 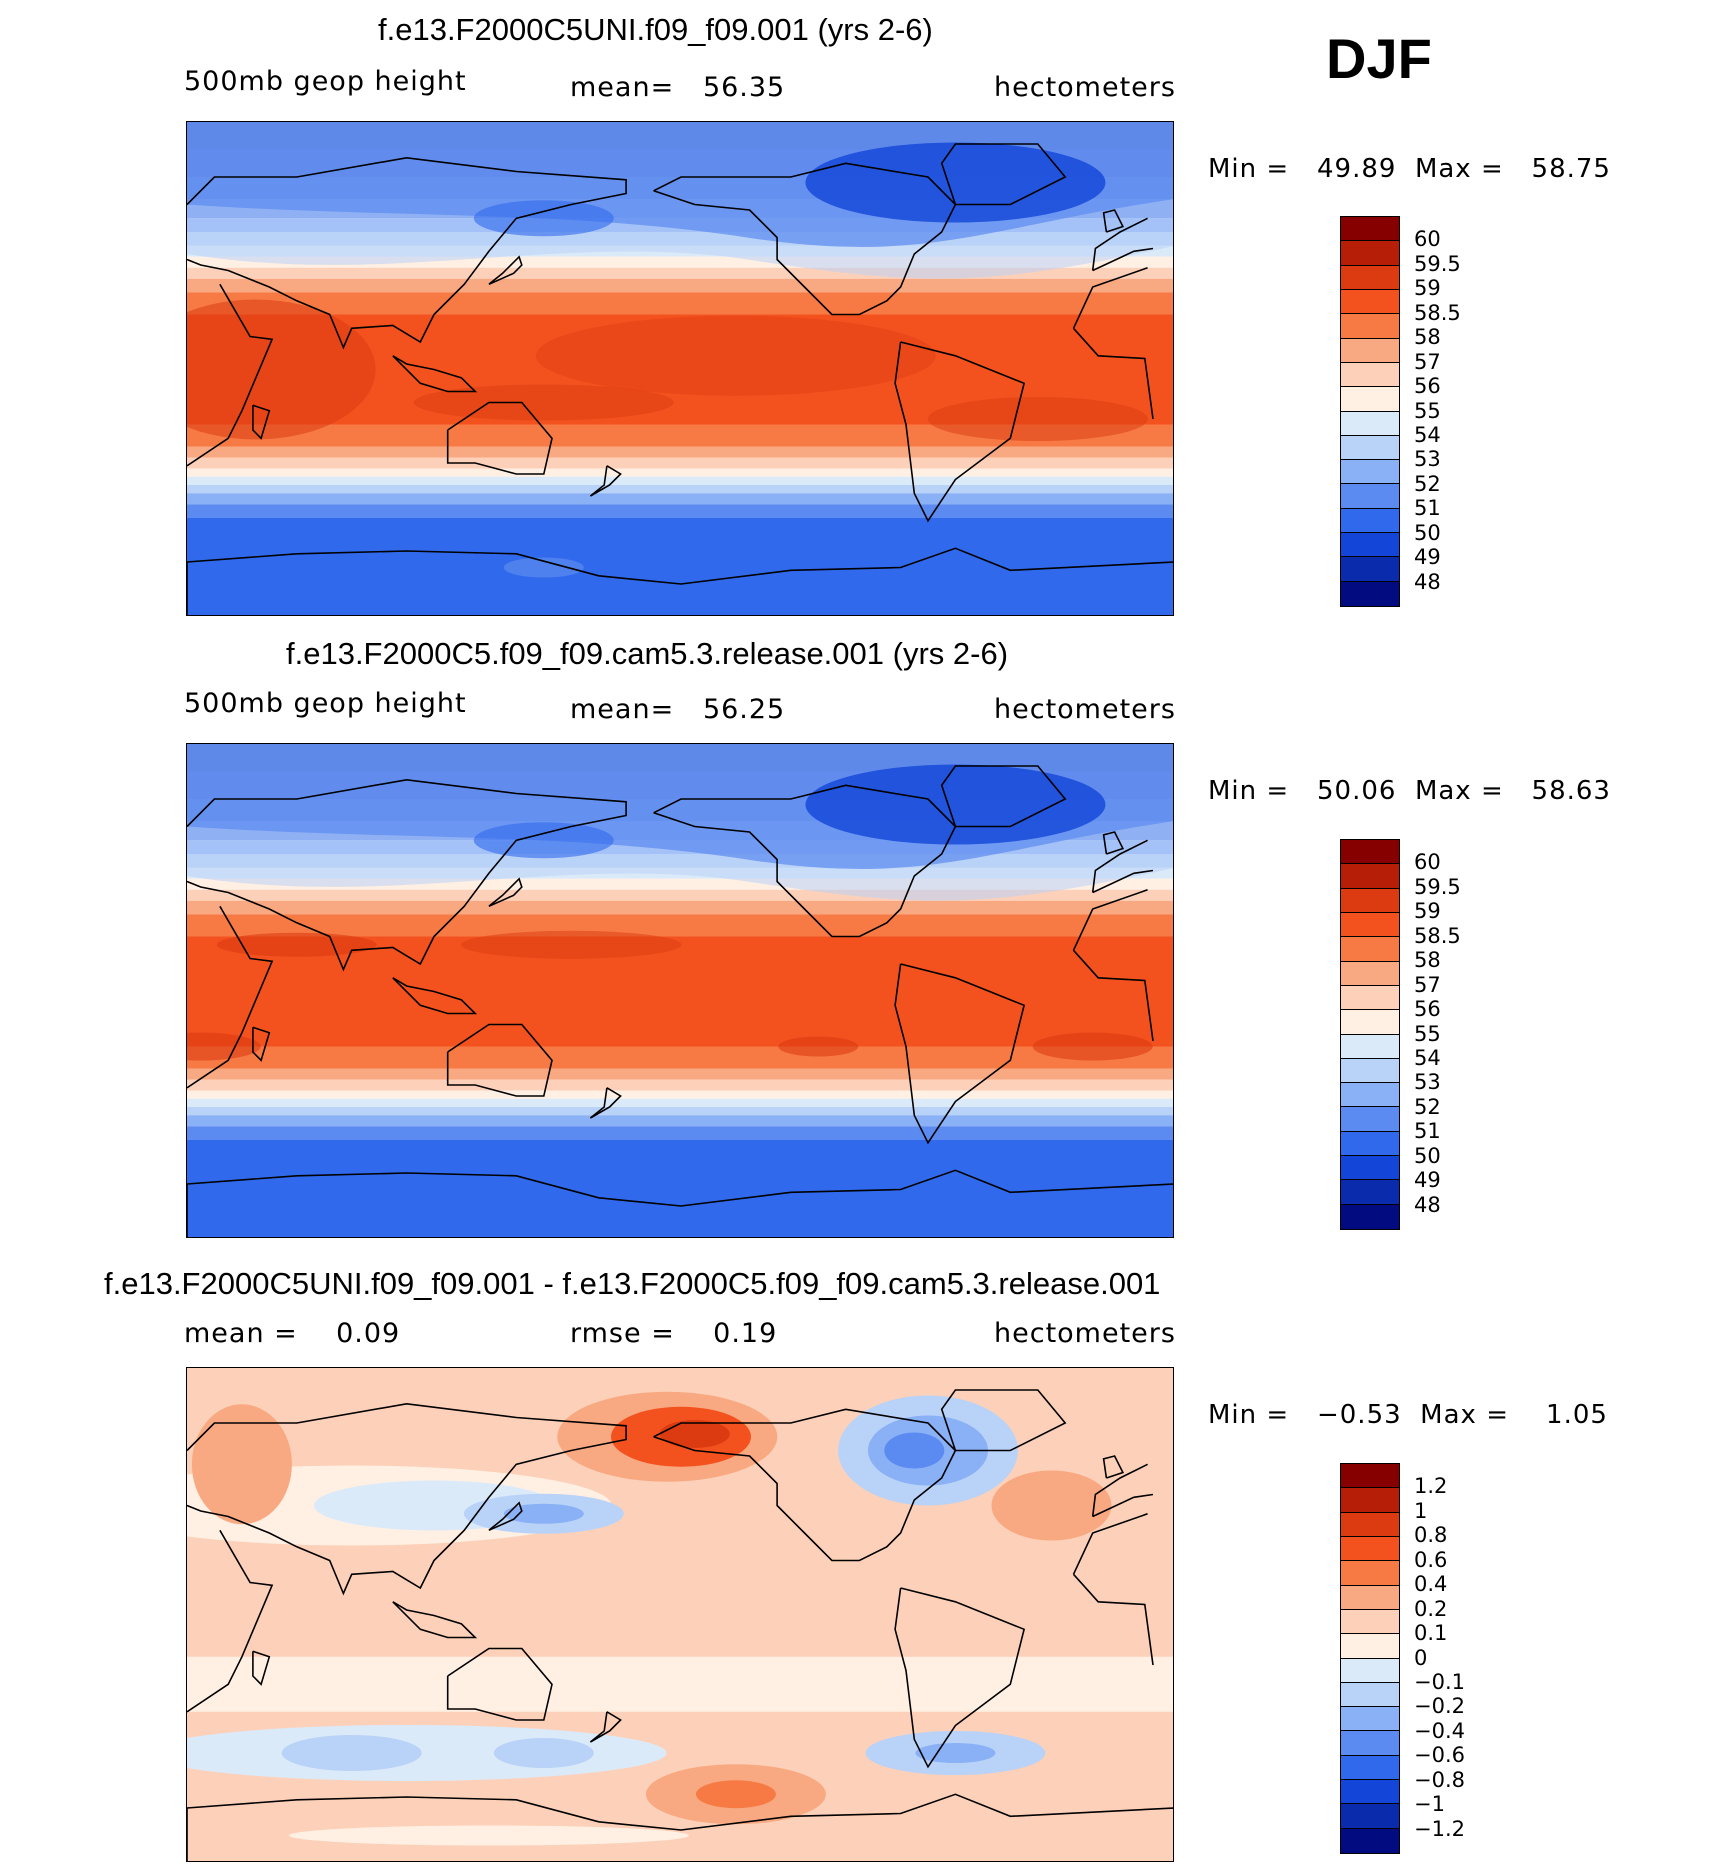 What do you see at coordinates (1431, 1535) in the screenshot?
I see `colorbar-tick-label: 0.8` at bounding box center [1431, 1535].